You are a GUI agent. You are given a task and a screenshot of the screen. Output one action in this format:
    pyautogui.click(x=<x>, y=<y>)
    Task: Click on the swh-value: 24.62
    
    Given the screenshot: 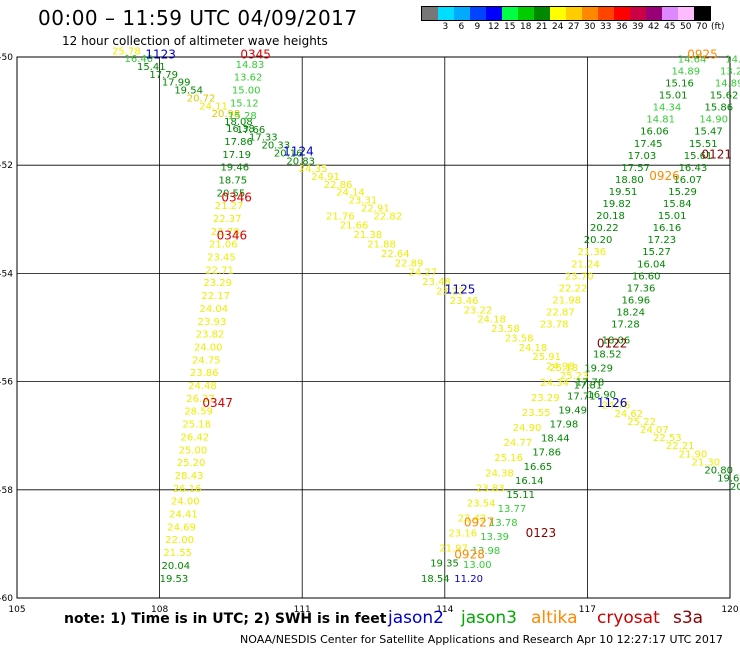 What is the action you would take?
    pyautogui.click(x=628, y=414)
    